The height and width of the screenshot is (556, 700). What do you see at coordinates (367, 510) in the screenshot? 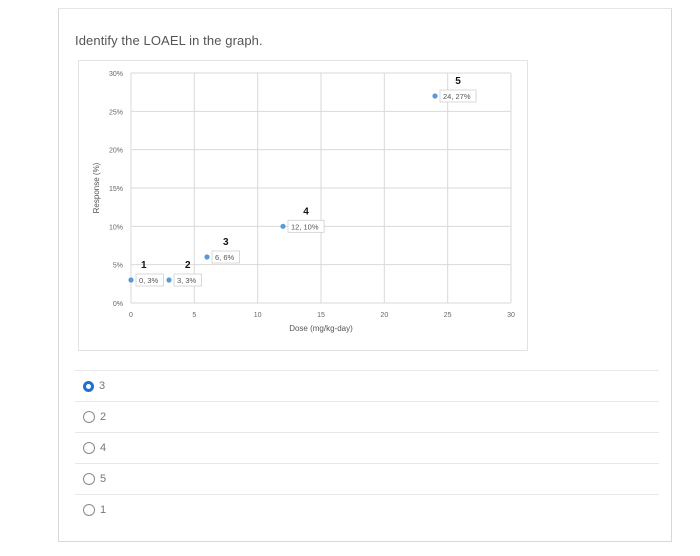
I see `option-1: 1` at bounding box center [367, 510].